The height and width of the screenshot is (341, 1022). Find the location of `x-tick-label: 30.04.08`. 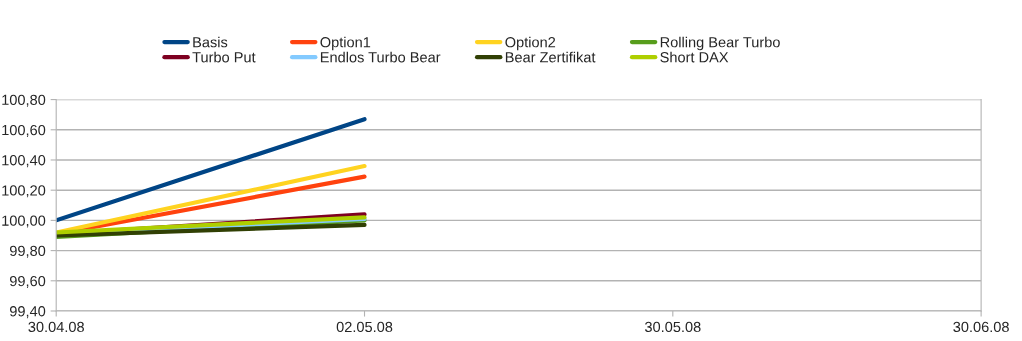

x-tick-label: 30.04.08 is located at coordinates (56, 327).